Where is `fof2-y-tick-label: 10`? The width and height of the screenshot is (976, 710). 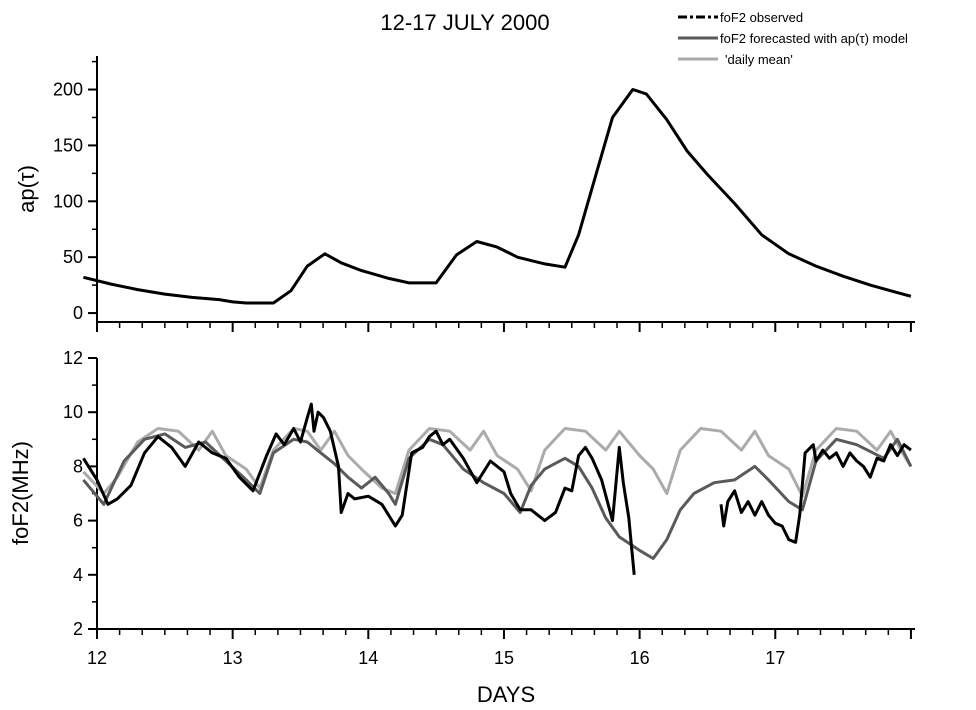
fof2-y-tick-label: 10 is located at coordinates (73, 412).